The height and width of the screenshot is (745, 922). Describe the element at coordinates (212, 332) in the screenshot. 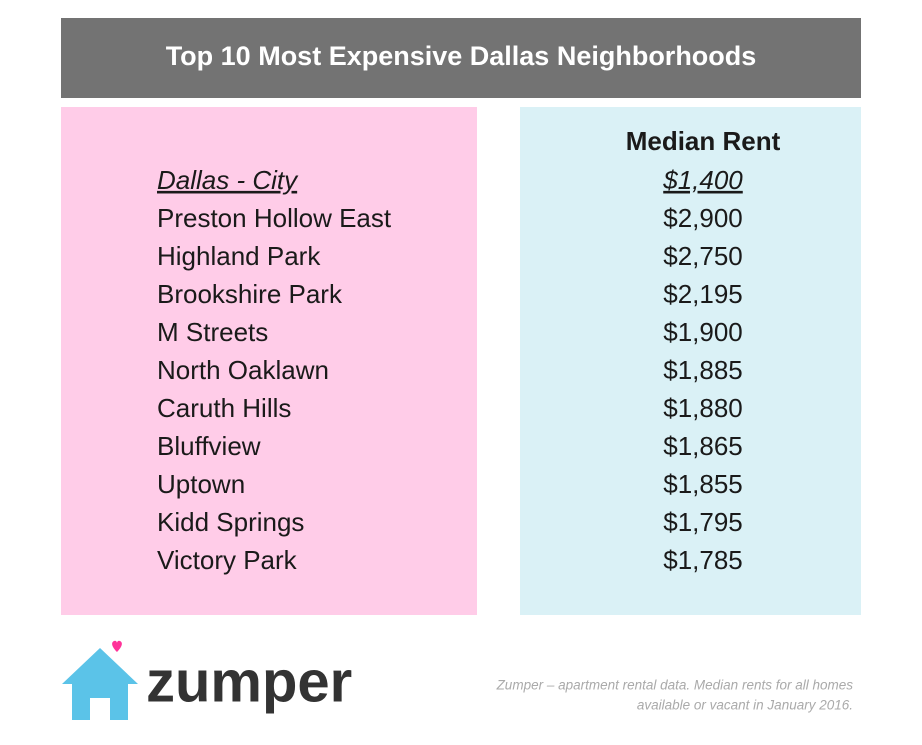

I see `neighborhood: M Streets` at that location.